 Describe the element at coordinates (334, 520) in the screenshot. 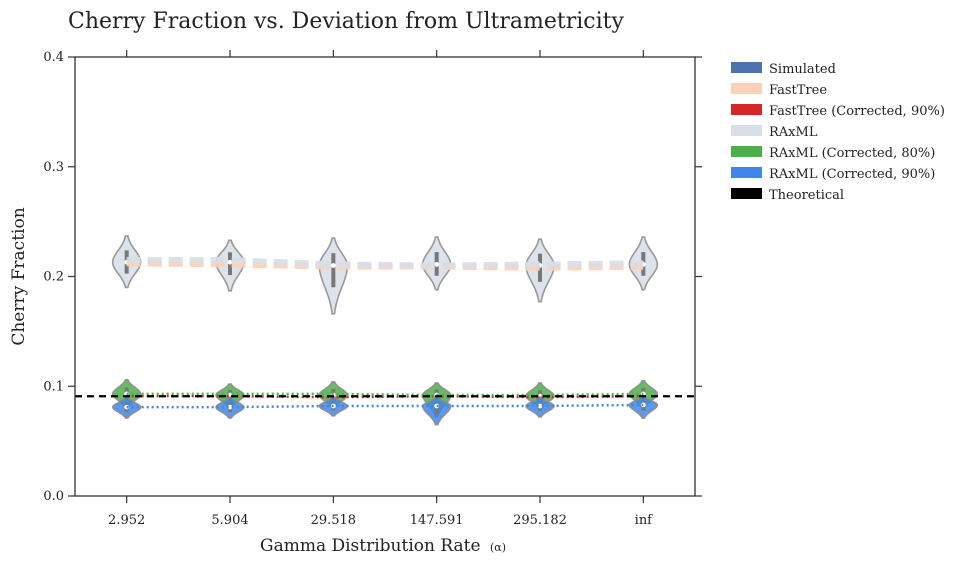

I see `x-tick-label: 29.518` at that location.